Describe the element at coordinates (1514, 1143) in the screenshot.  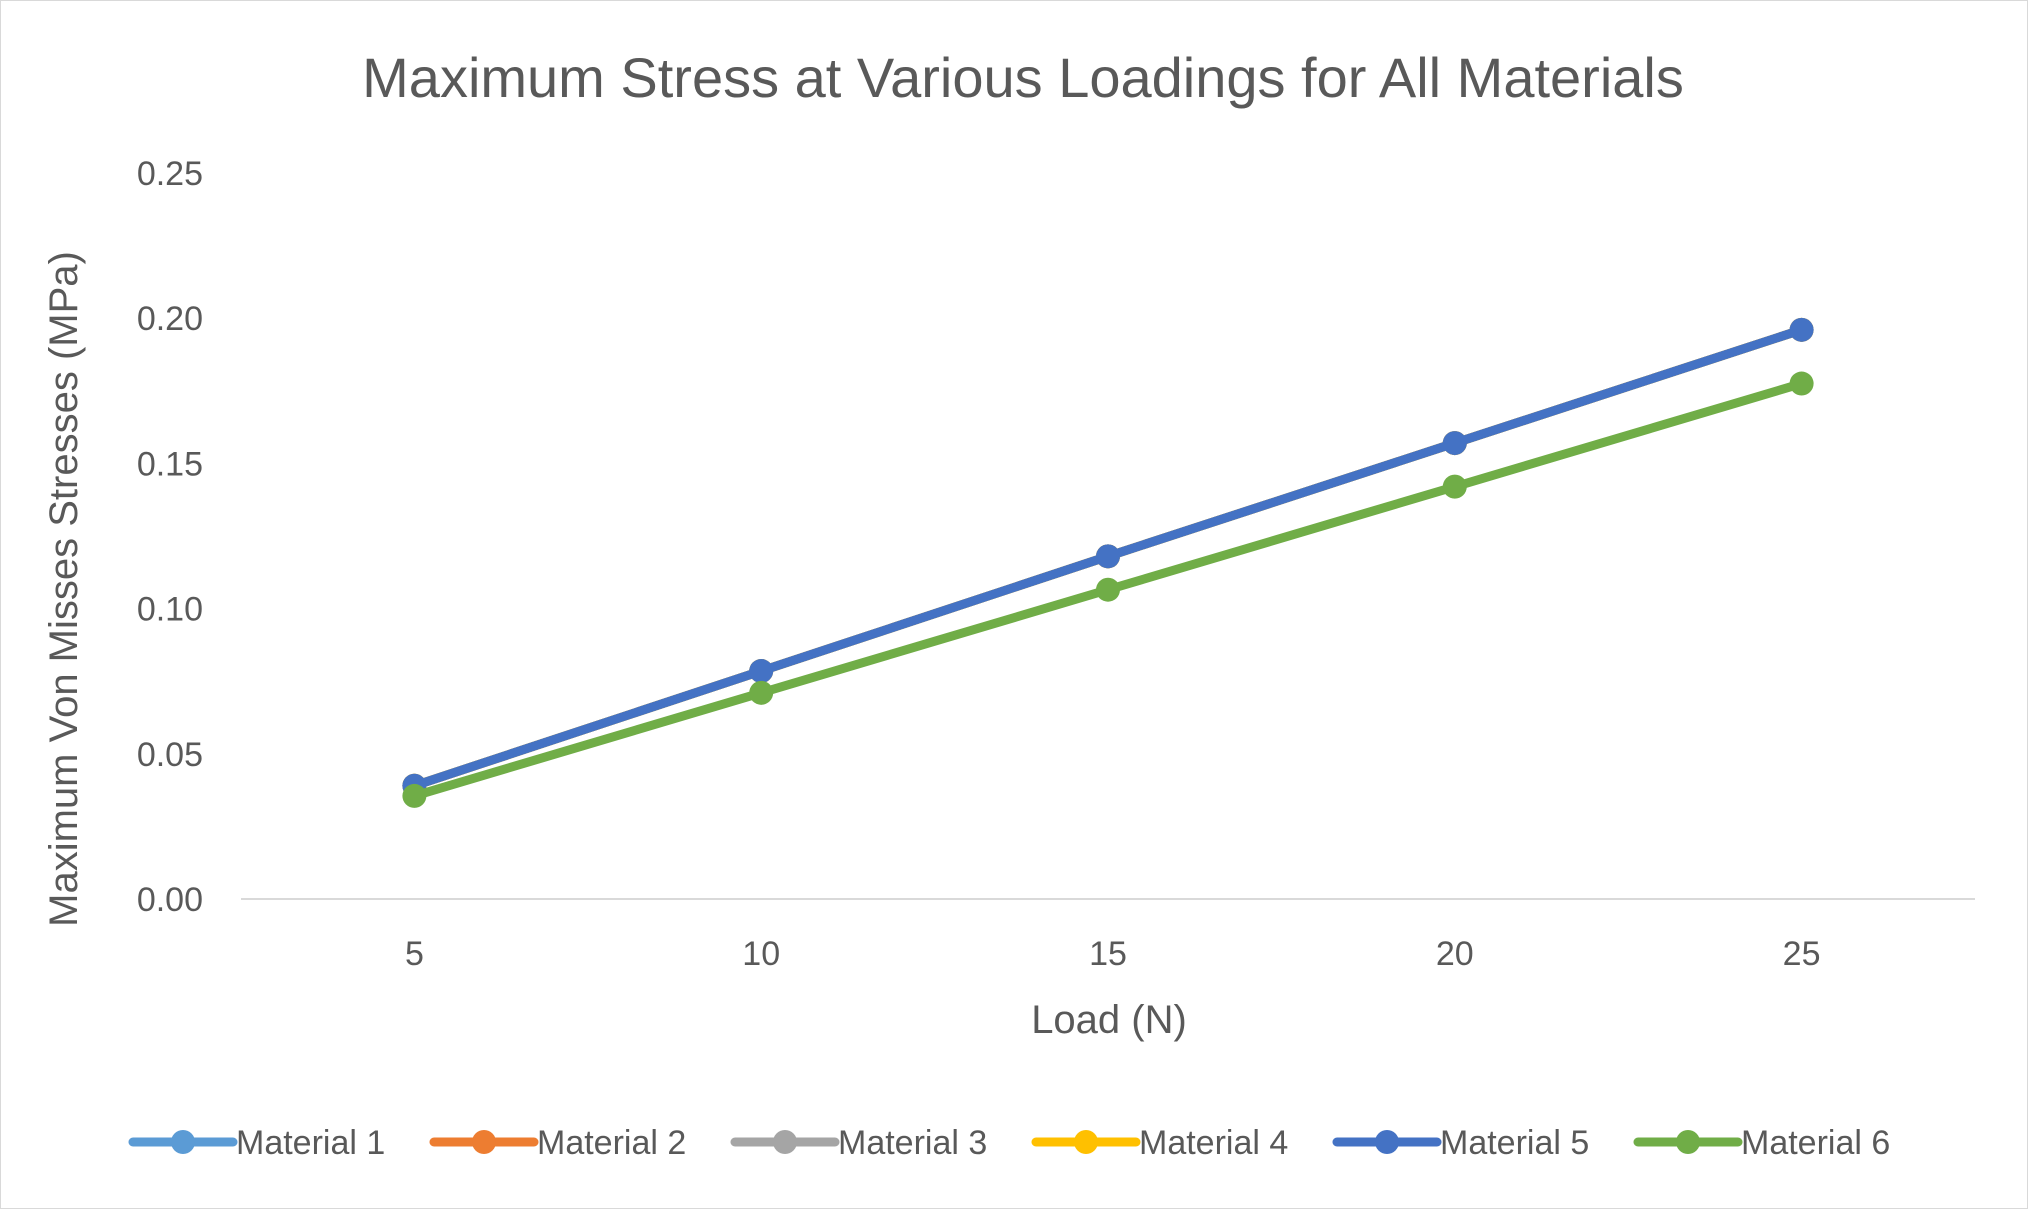
I see `legend-label: Material 5` at that location.